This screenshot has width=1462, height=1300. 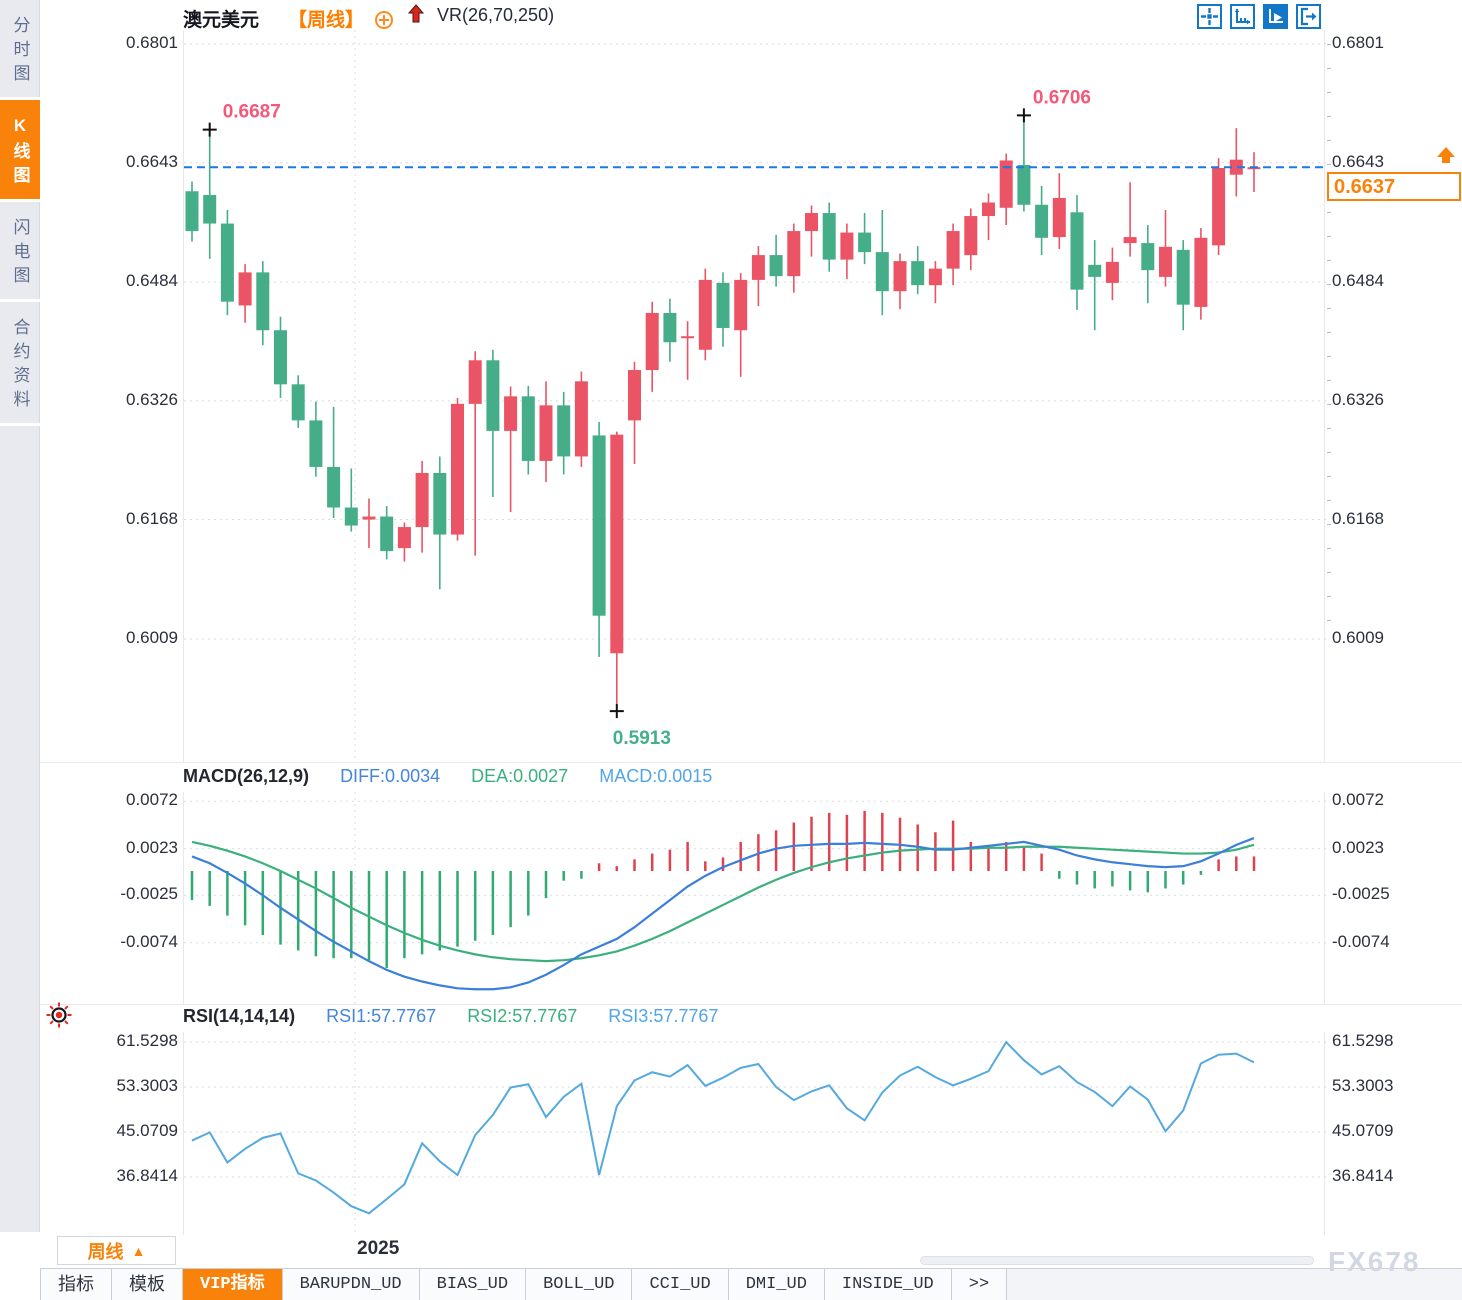 What do you see at coordinates (233, 1284) in the screenshot?
I see `bottom-tab-2: VIP指标` at bounding box center [233, 1284].